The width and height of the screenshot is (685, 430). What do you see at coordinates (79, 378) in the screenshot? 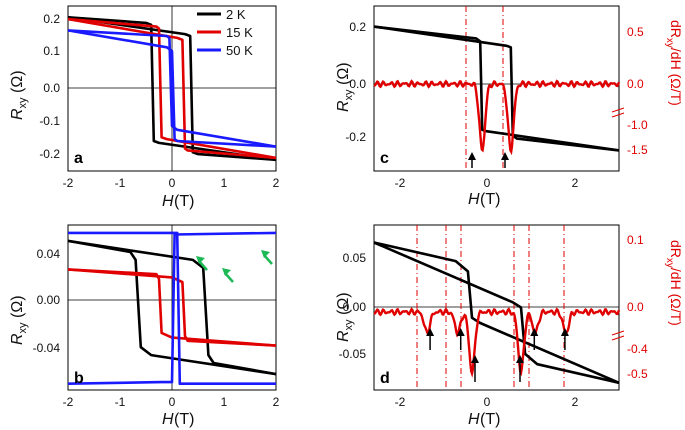
I see `panel-b-label: b` at bounding box center [79, 378].